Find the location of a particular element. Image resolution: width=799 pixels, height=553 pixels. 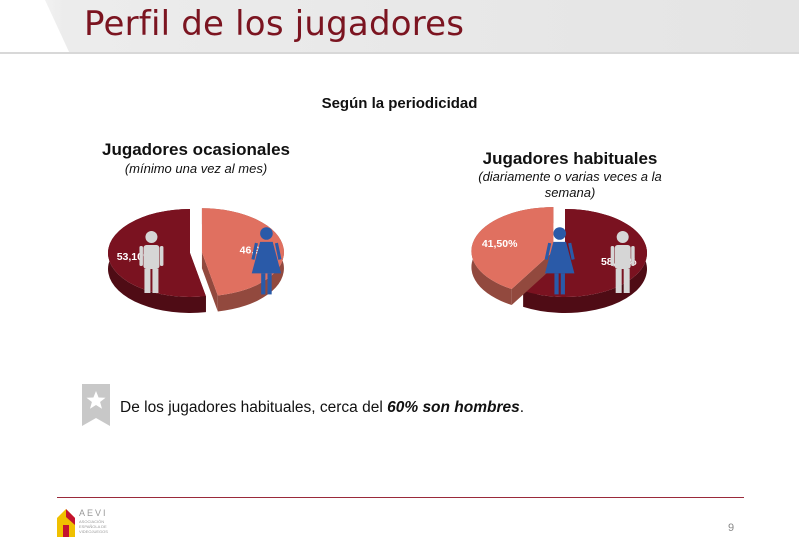

pie-chart-habituales: 58,50%41,50% is located at coordinates (559, 260).